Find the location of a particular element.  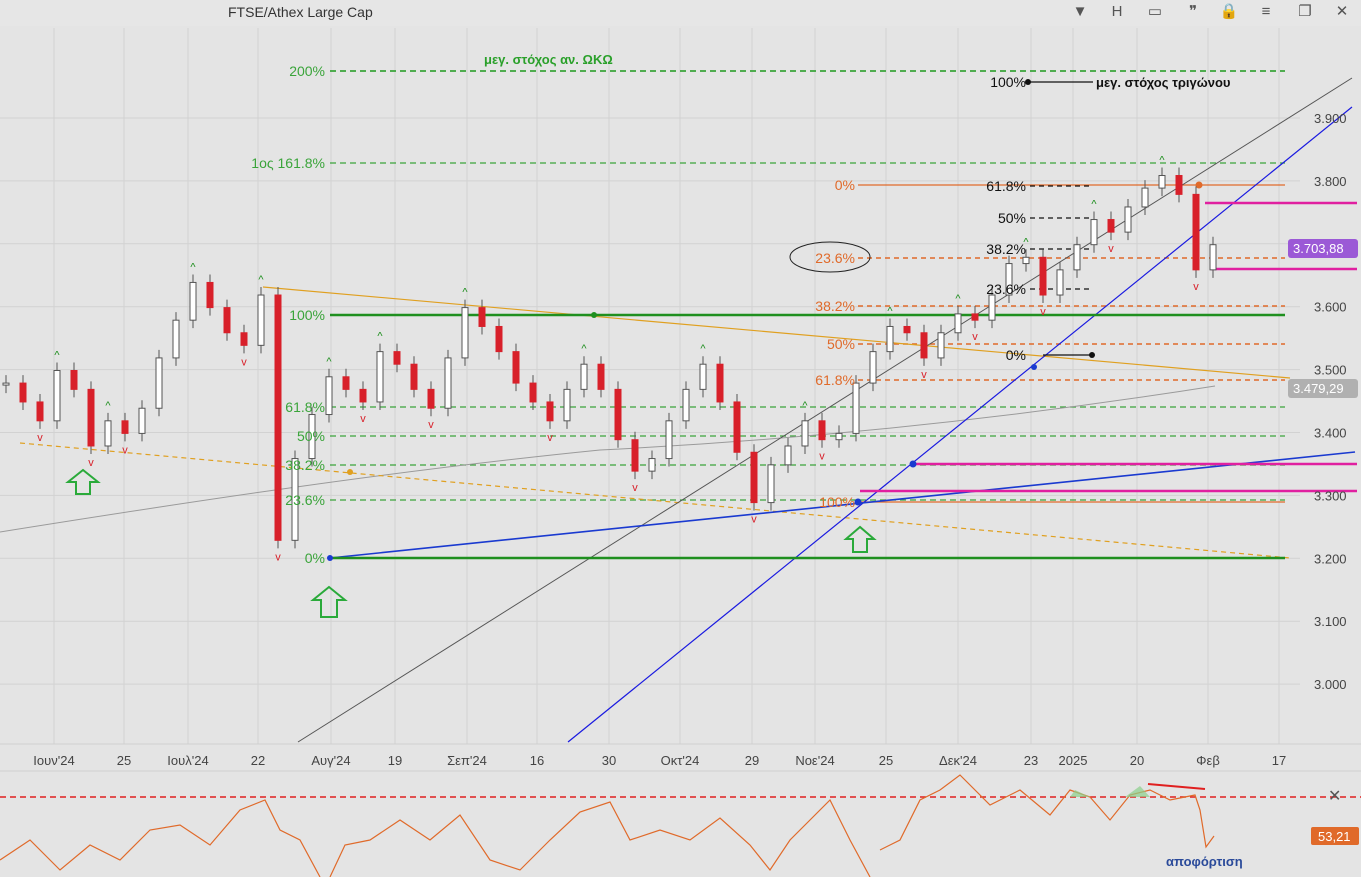

x-tick-label: 20 is located at coordinates (1137, 760).